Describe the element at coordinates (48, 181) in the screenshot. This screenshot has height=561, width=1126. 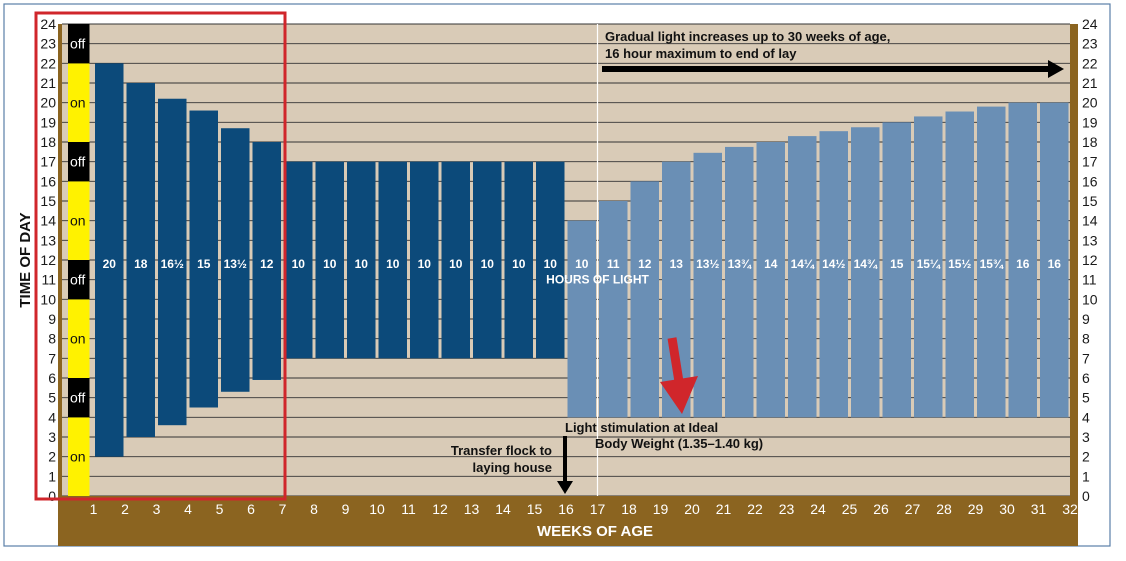
I see `y-tick-left: 16` at that location.